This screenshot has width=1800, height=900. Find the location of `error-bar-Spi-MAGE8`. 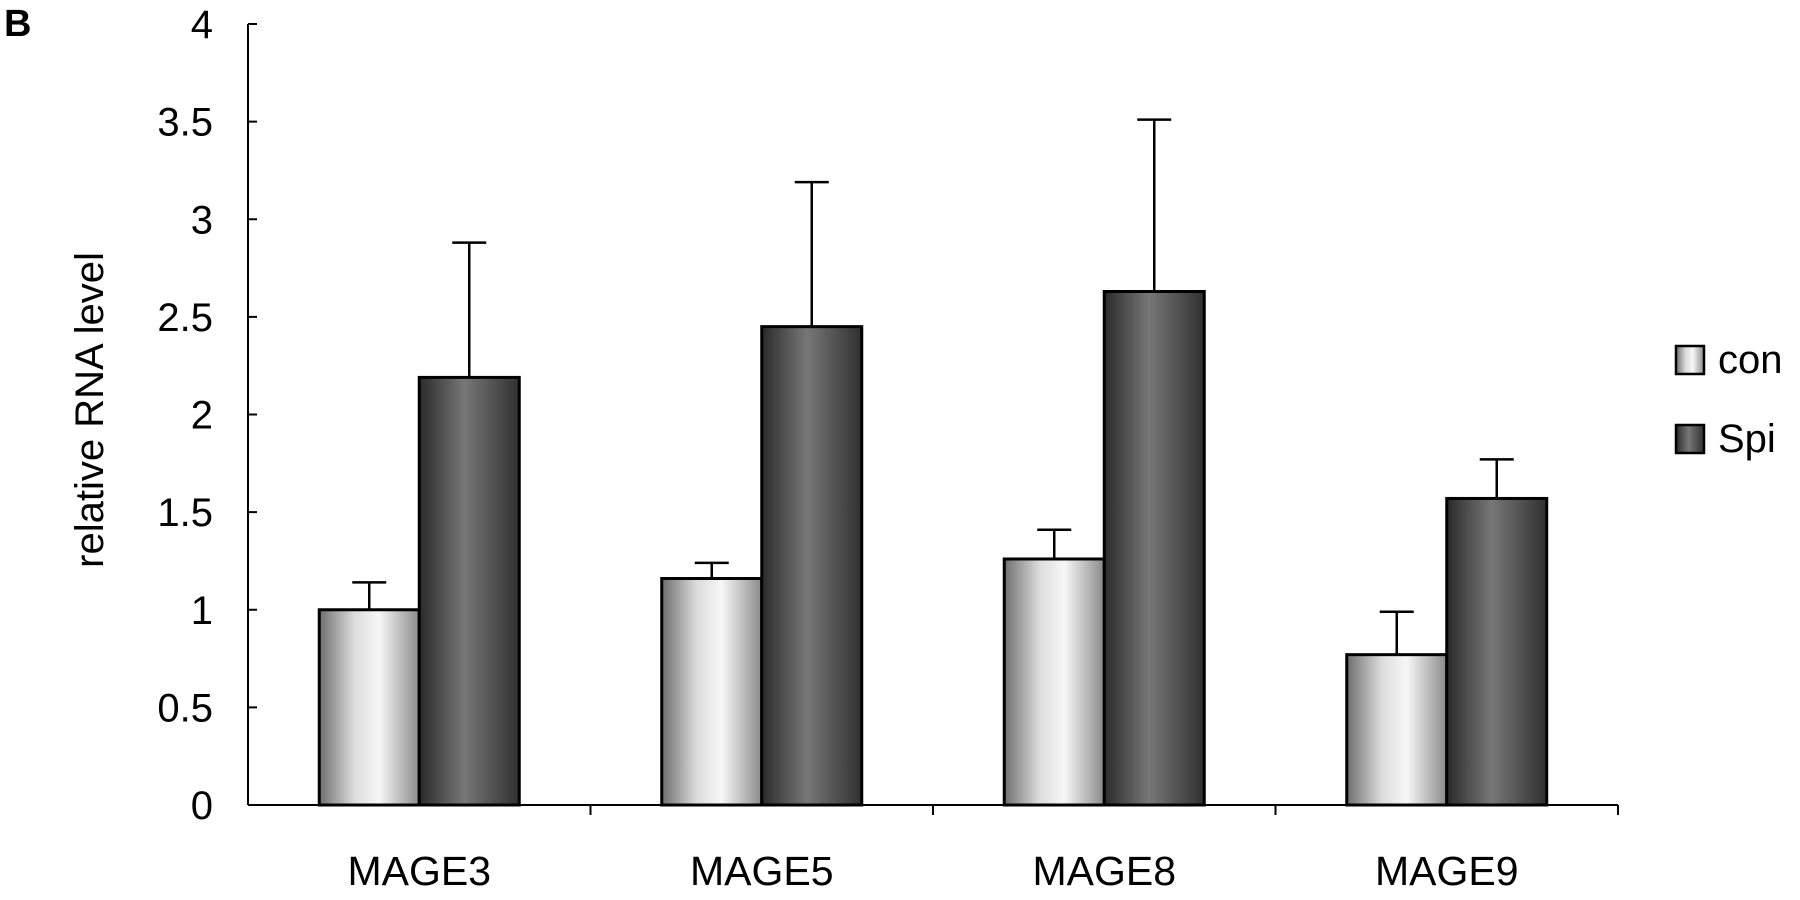

error-bar-Spi-MAGE8 is located at coordinates (1154, 205).